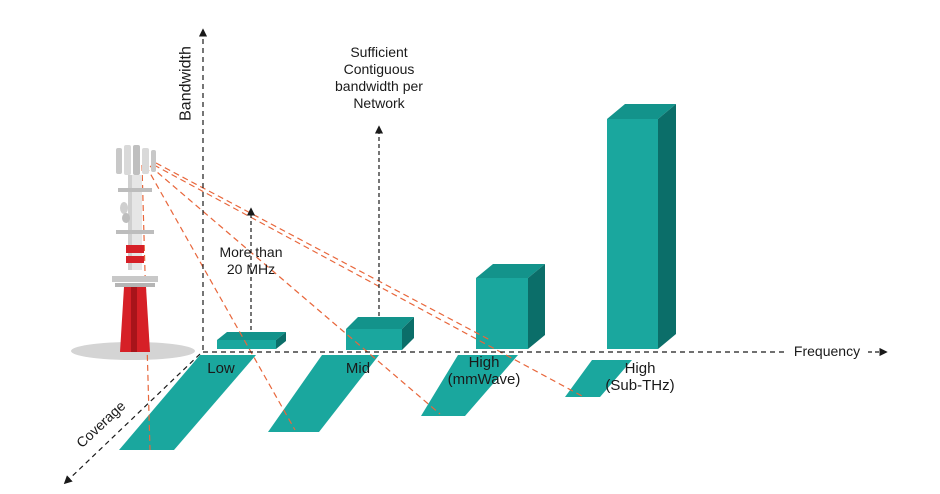 The image size is (940, 494). I want to click on coverage-footprint-low, so click(187, 402).